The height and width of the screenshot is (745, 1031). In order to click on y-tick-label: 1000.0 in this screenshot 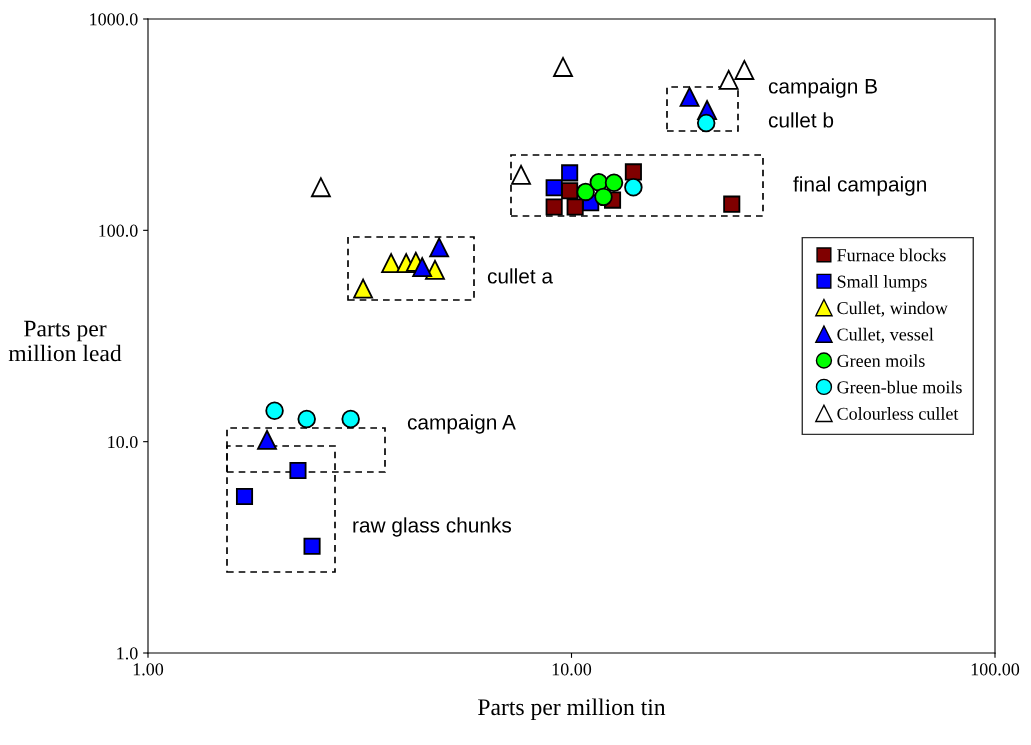, I will do `click(114, 19)`.